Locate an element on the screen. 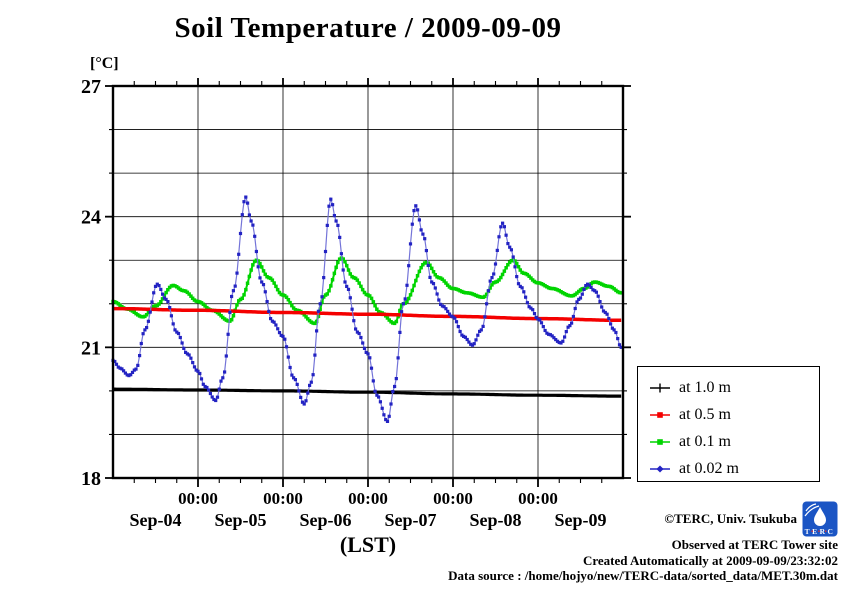  legend-box: at 1.0 m at 0.5 m at 0.1 m at 0.02 m is located at coordinates (728, 424).